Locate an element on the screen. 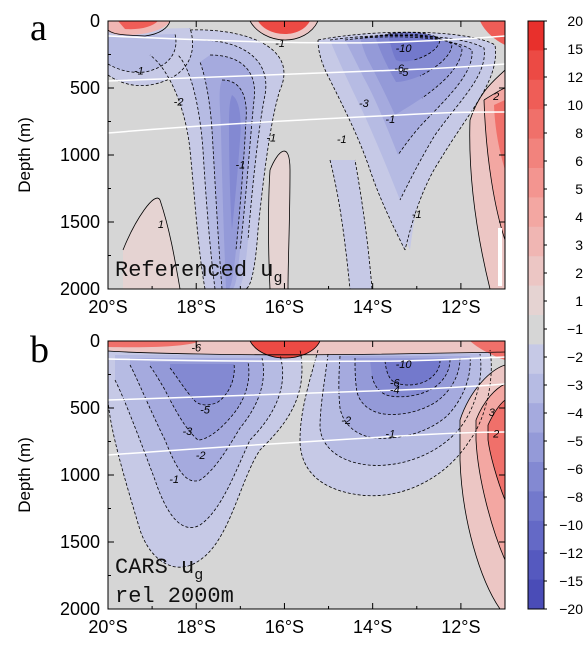 Image resolution: width=585 pixels, height=648 pixels. panel-b-ylabel: Depth (m) is located at coordinates (24, 475).